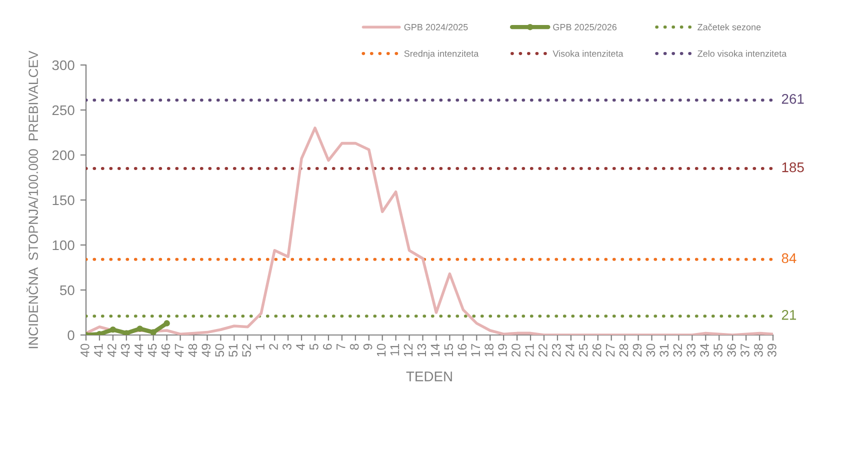  Describe the element at coordinates (429, 377) in the screenshot. I see `x-axis-title: TEDEN` at that location.